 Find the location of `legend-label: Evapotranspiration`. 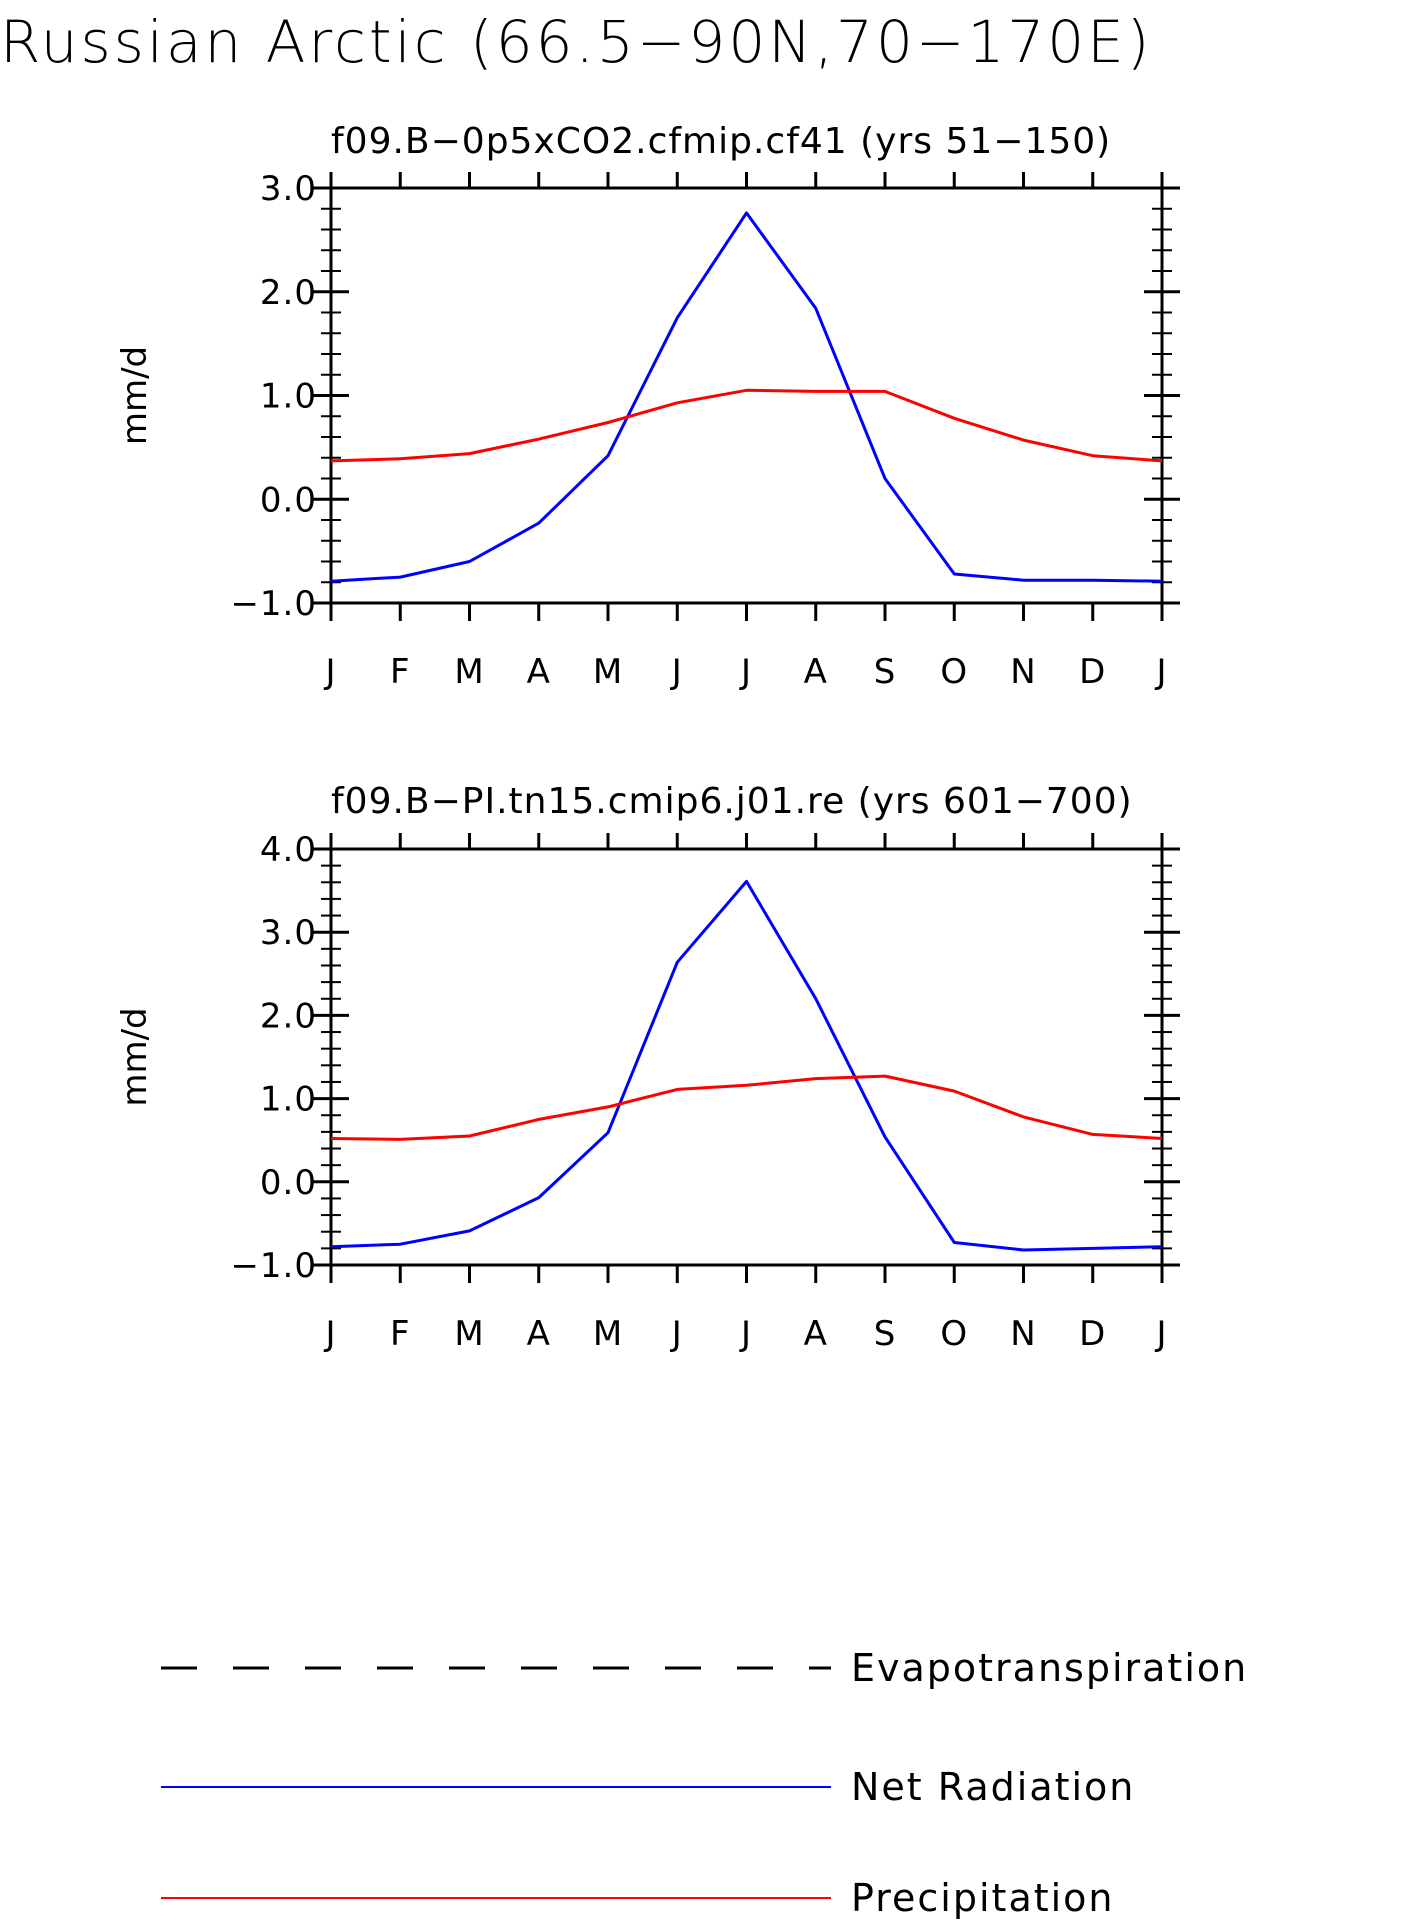

legend-label: Evapotranspiration is located at coordinates (1049, 1668).